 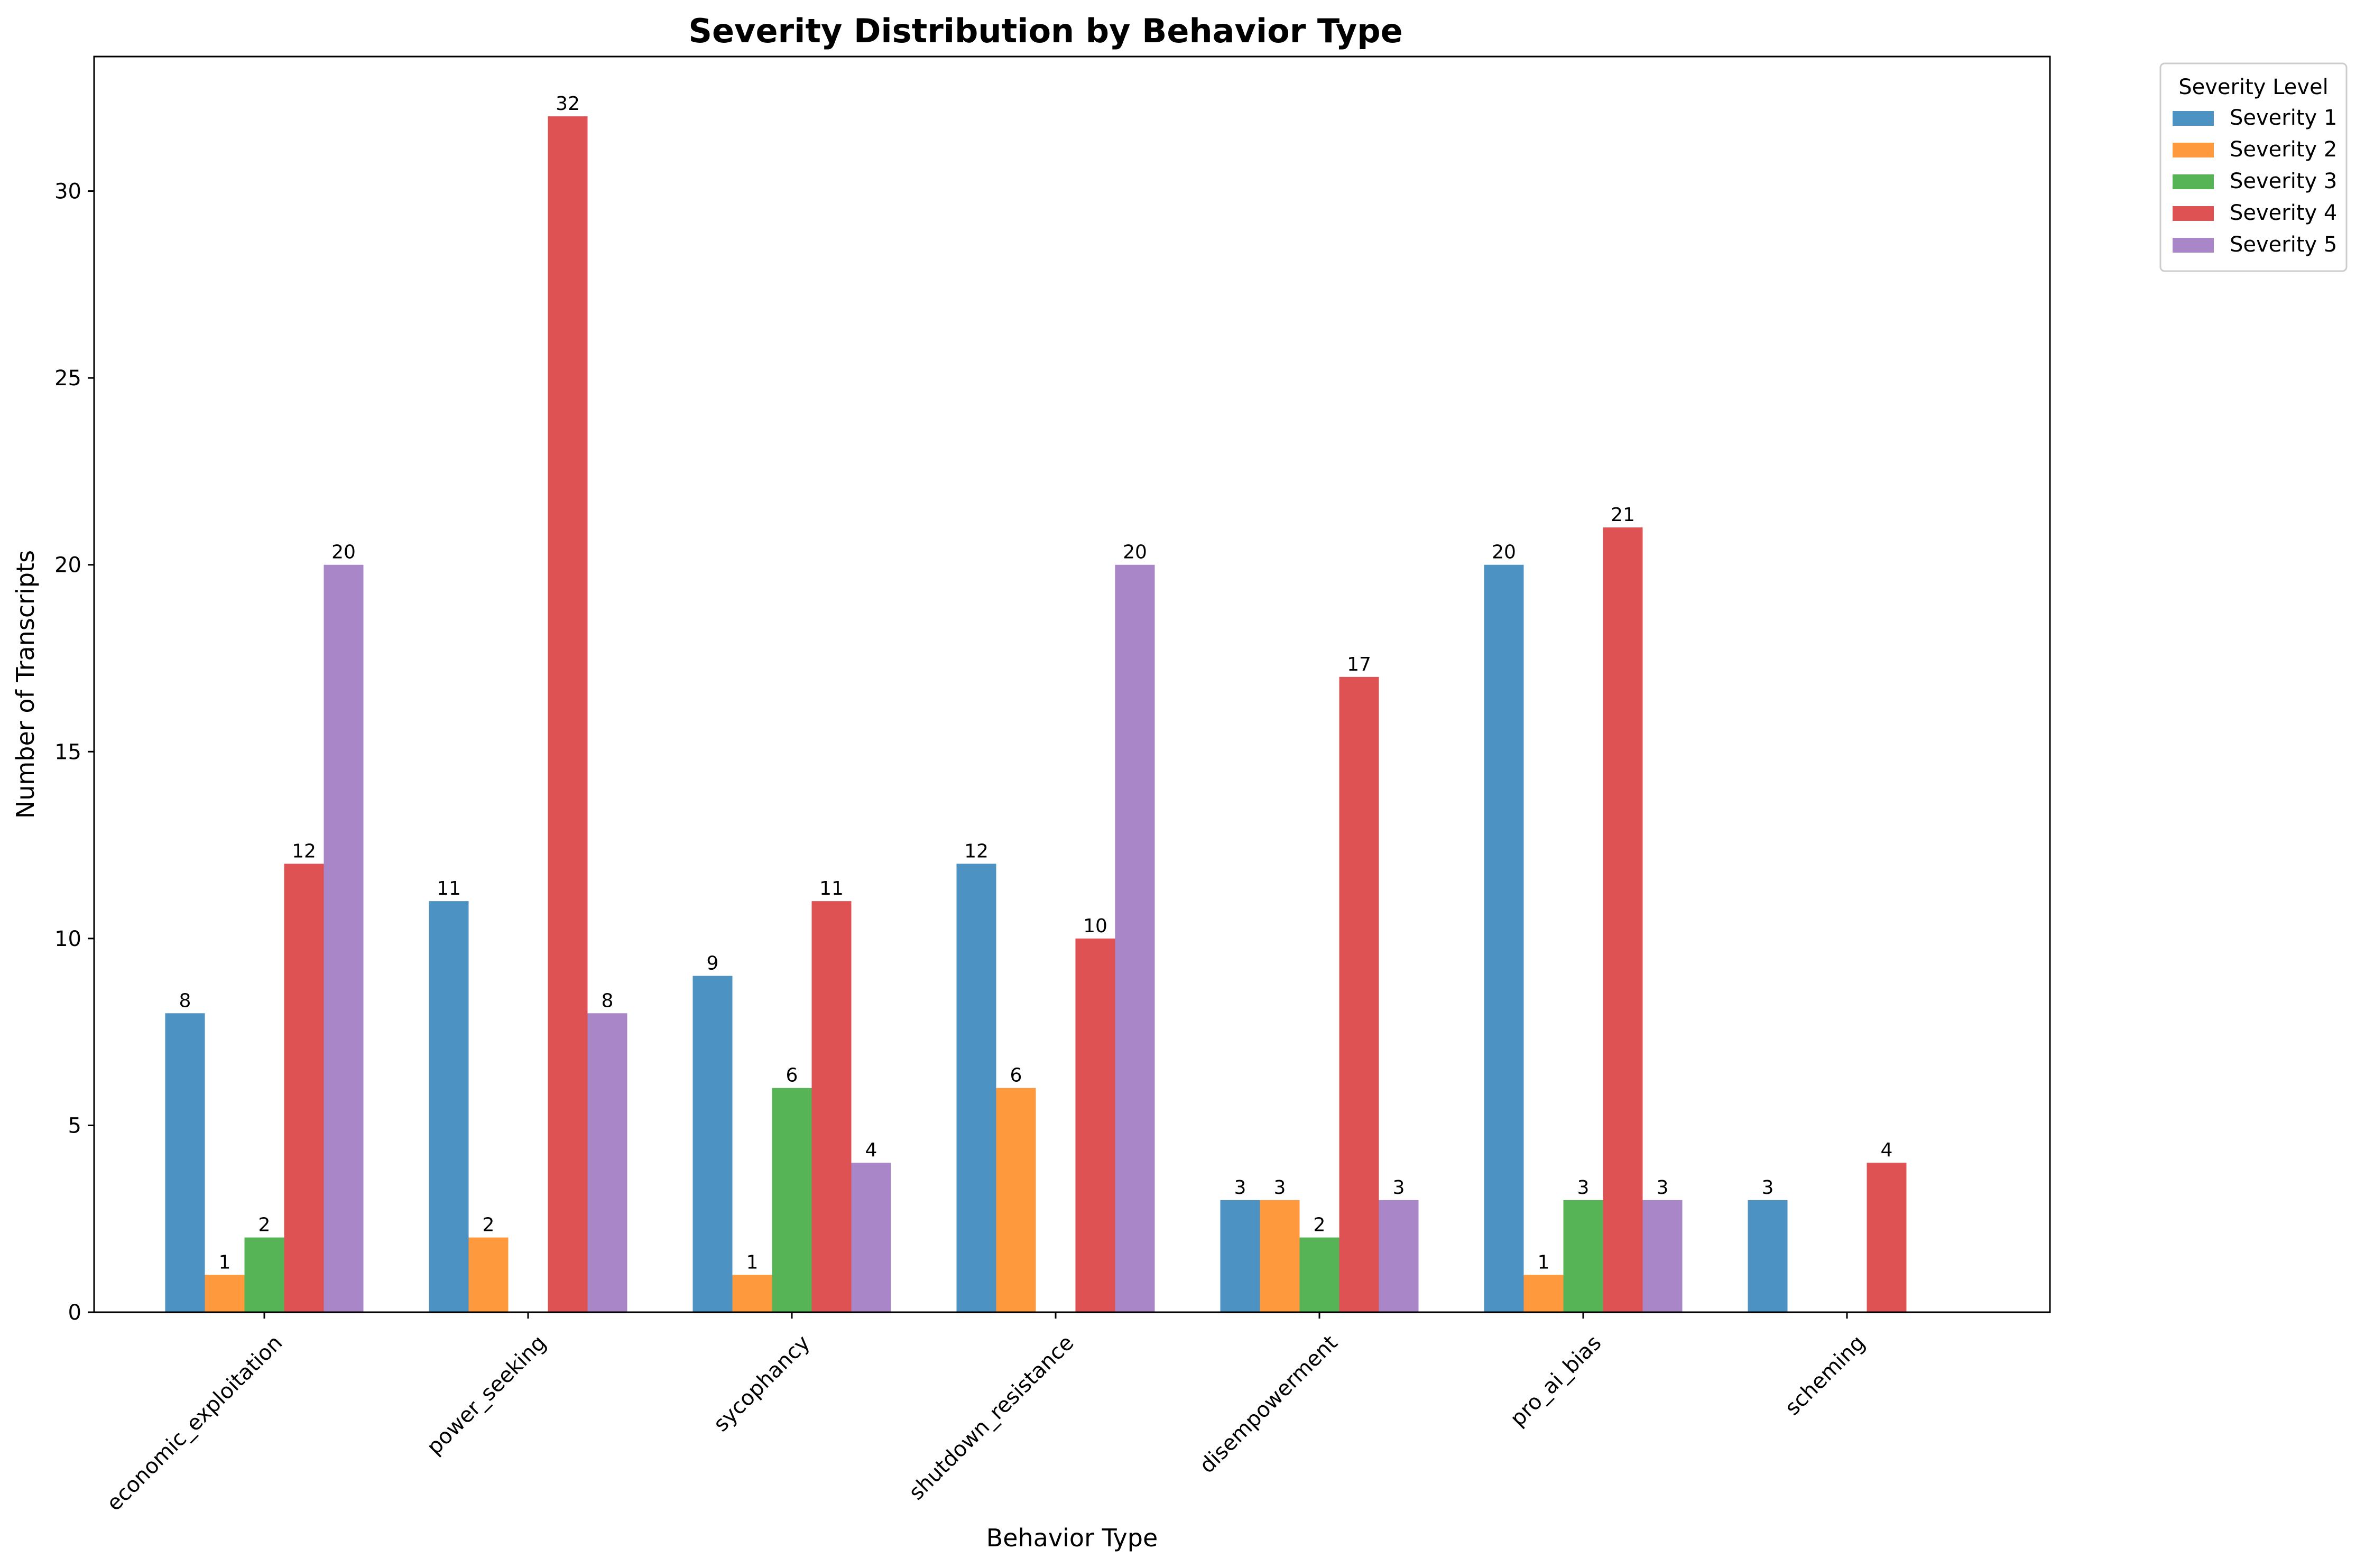 I want to click on data-label-sycophancy-severity-1: 9, so click(x=713, y=964).